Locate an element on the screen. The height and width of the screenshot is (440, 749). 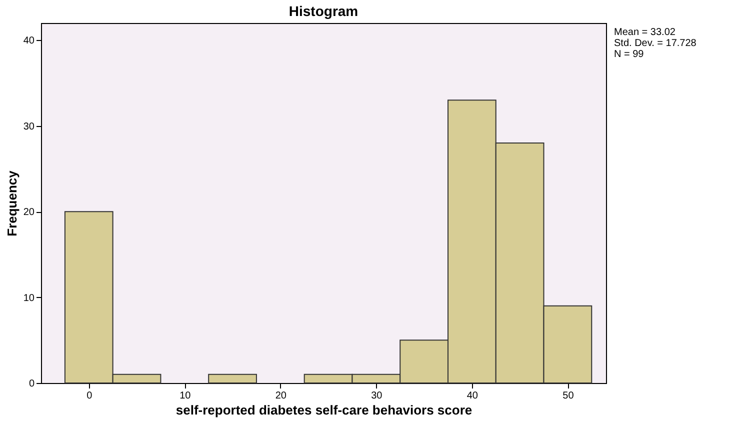
x-tick-label: 30 is located at coordinates (377, 396).